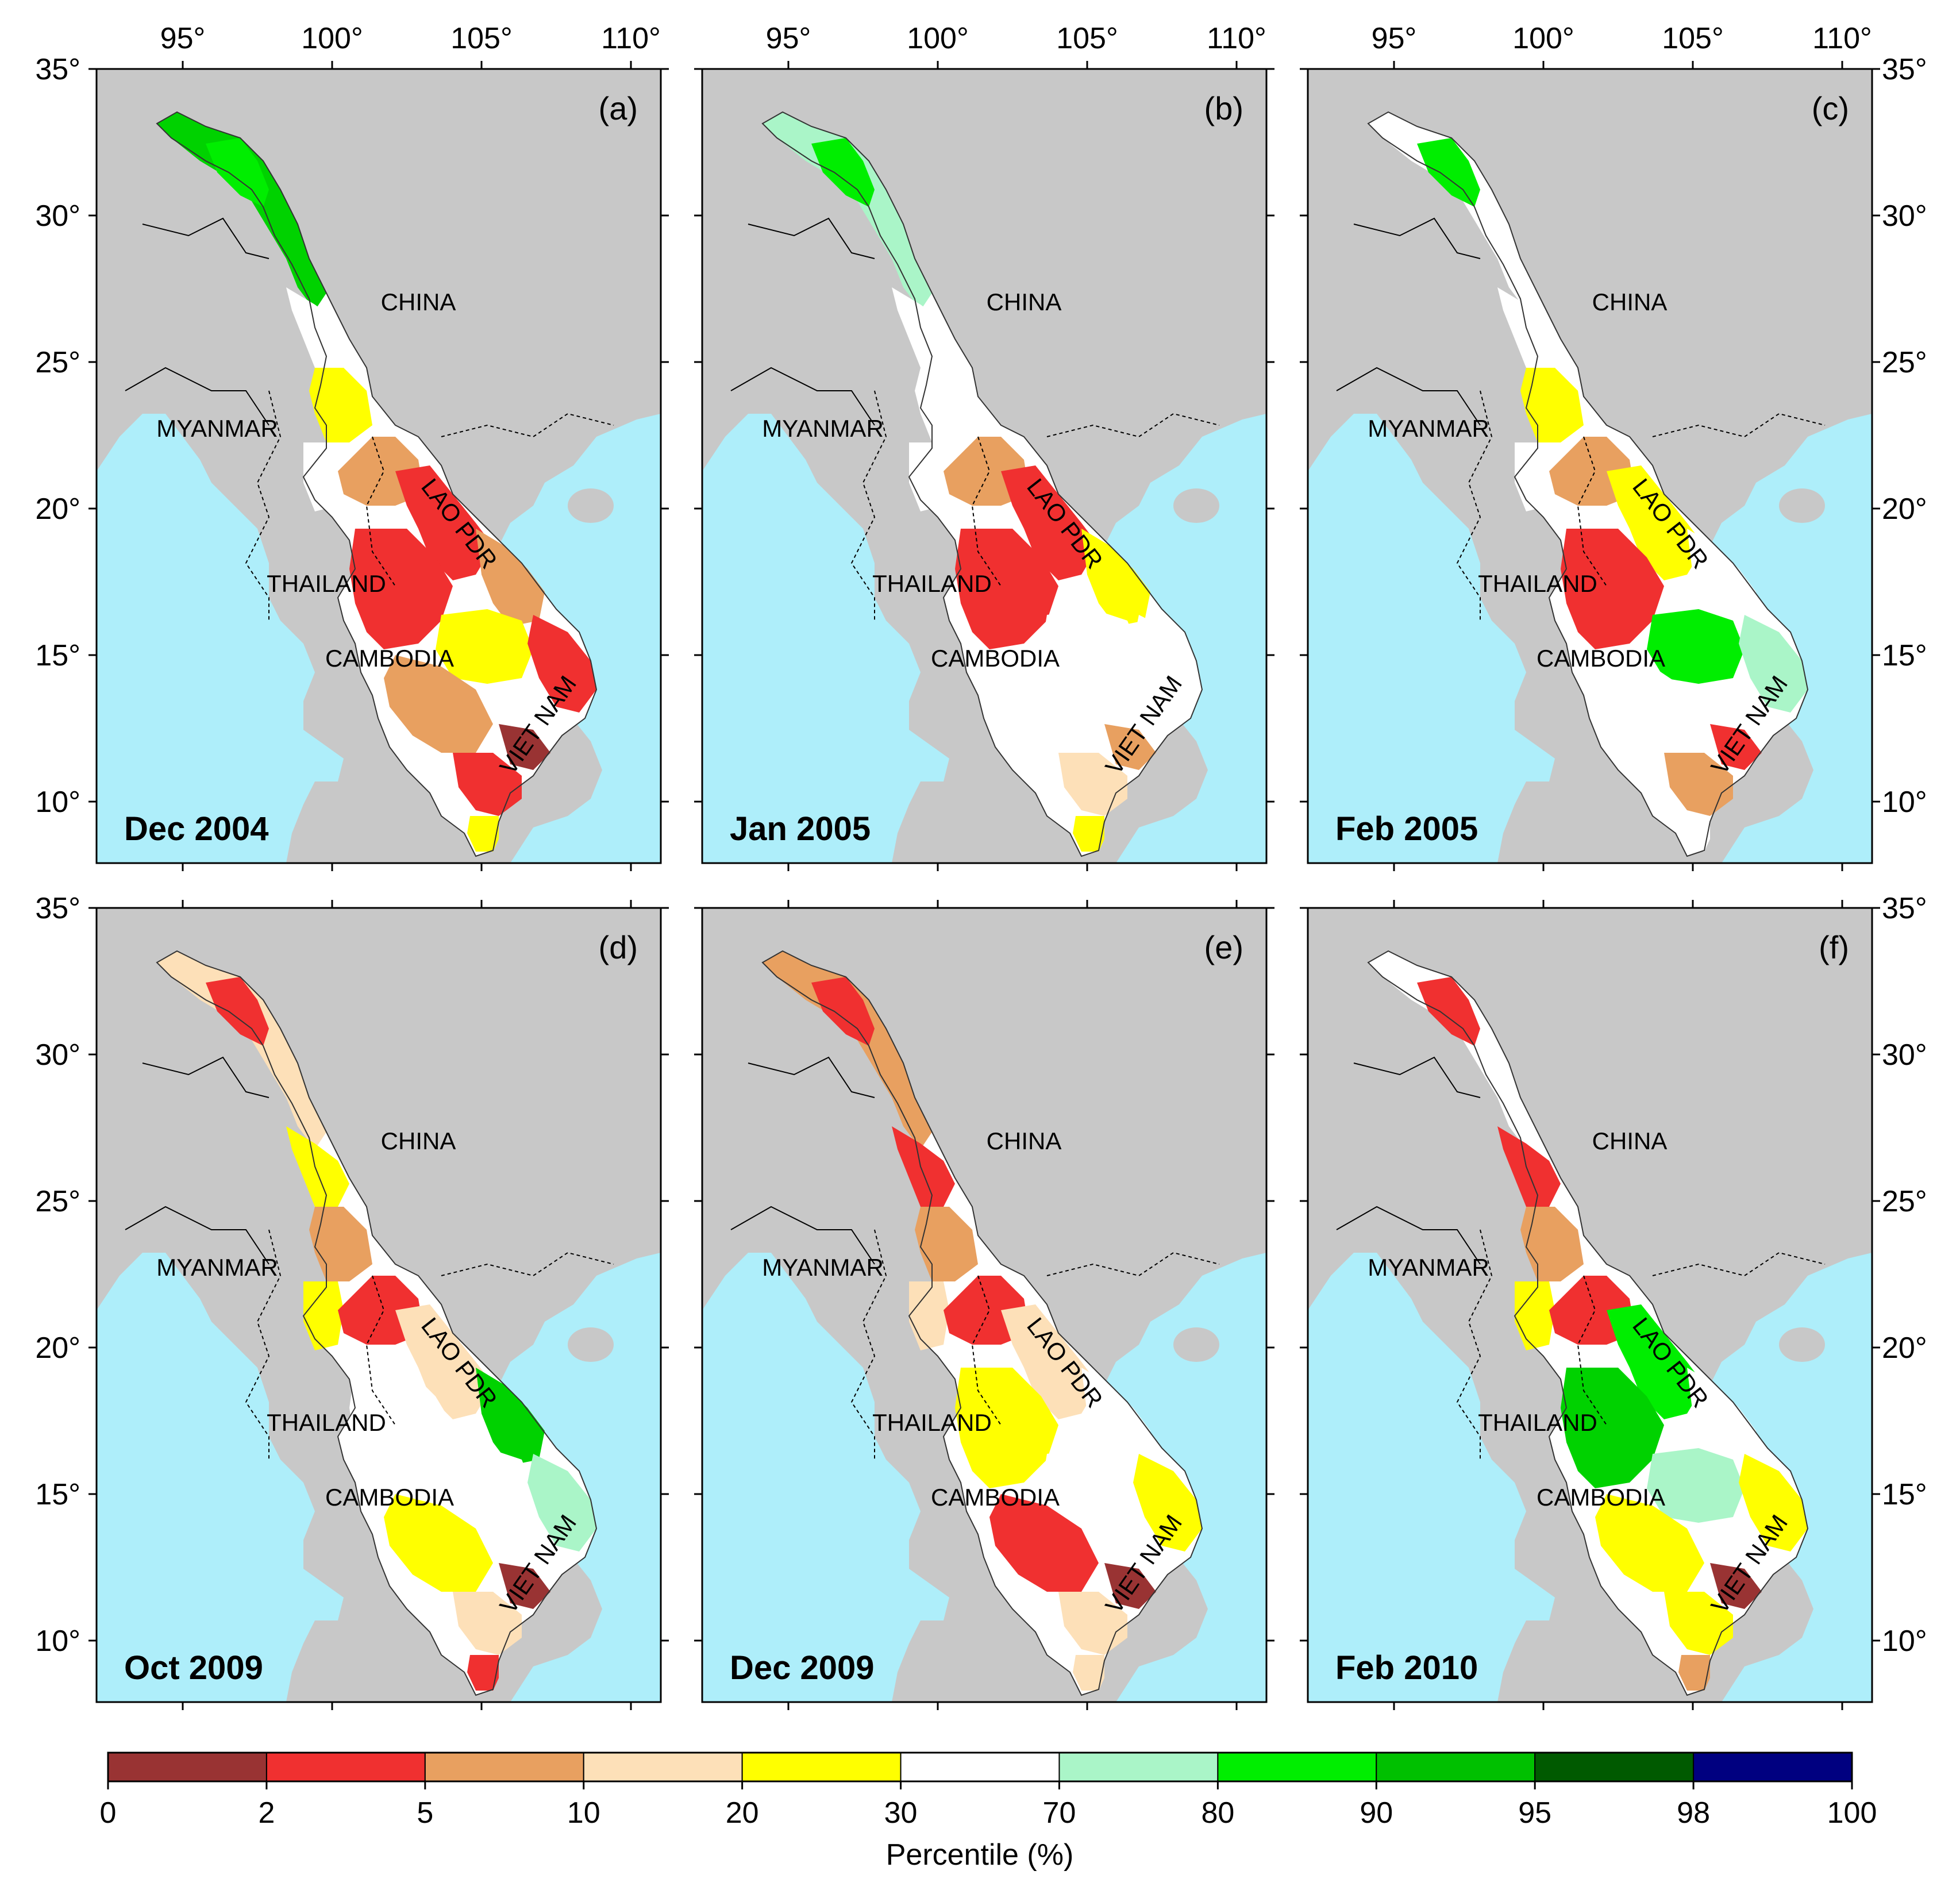  Describe the element at coordinates (1406, 829) in the screenshot. I see `panel-date: Feb 2005` at that location.